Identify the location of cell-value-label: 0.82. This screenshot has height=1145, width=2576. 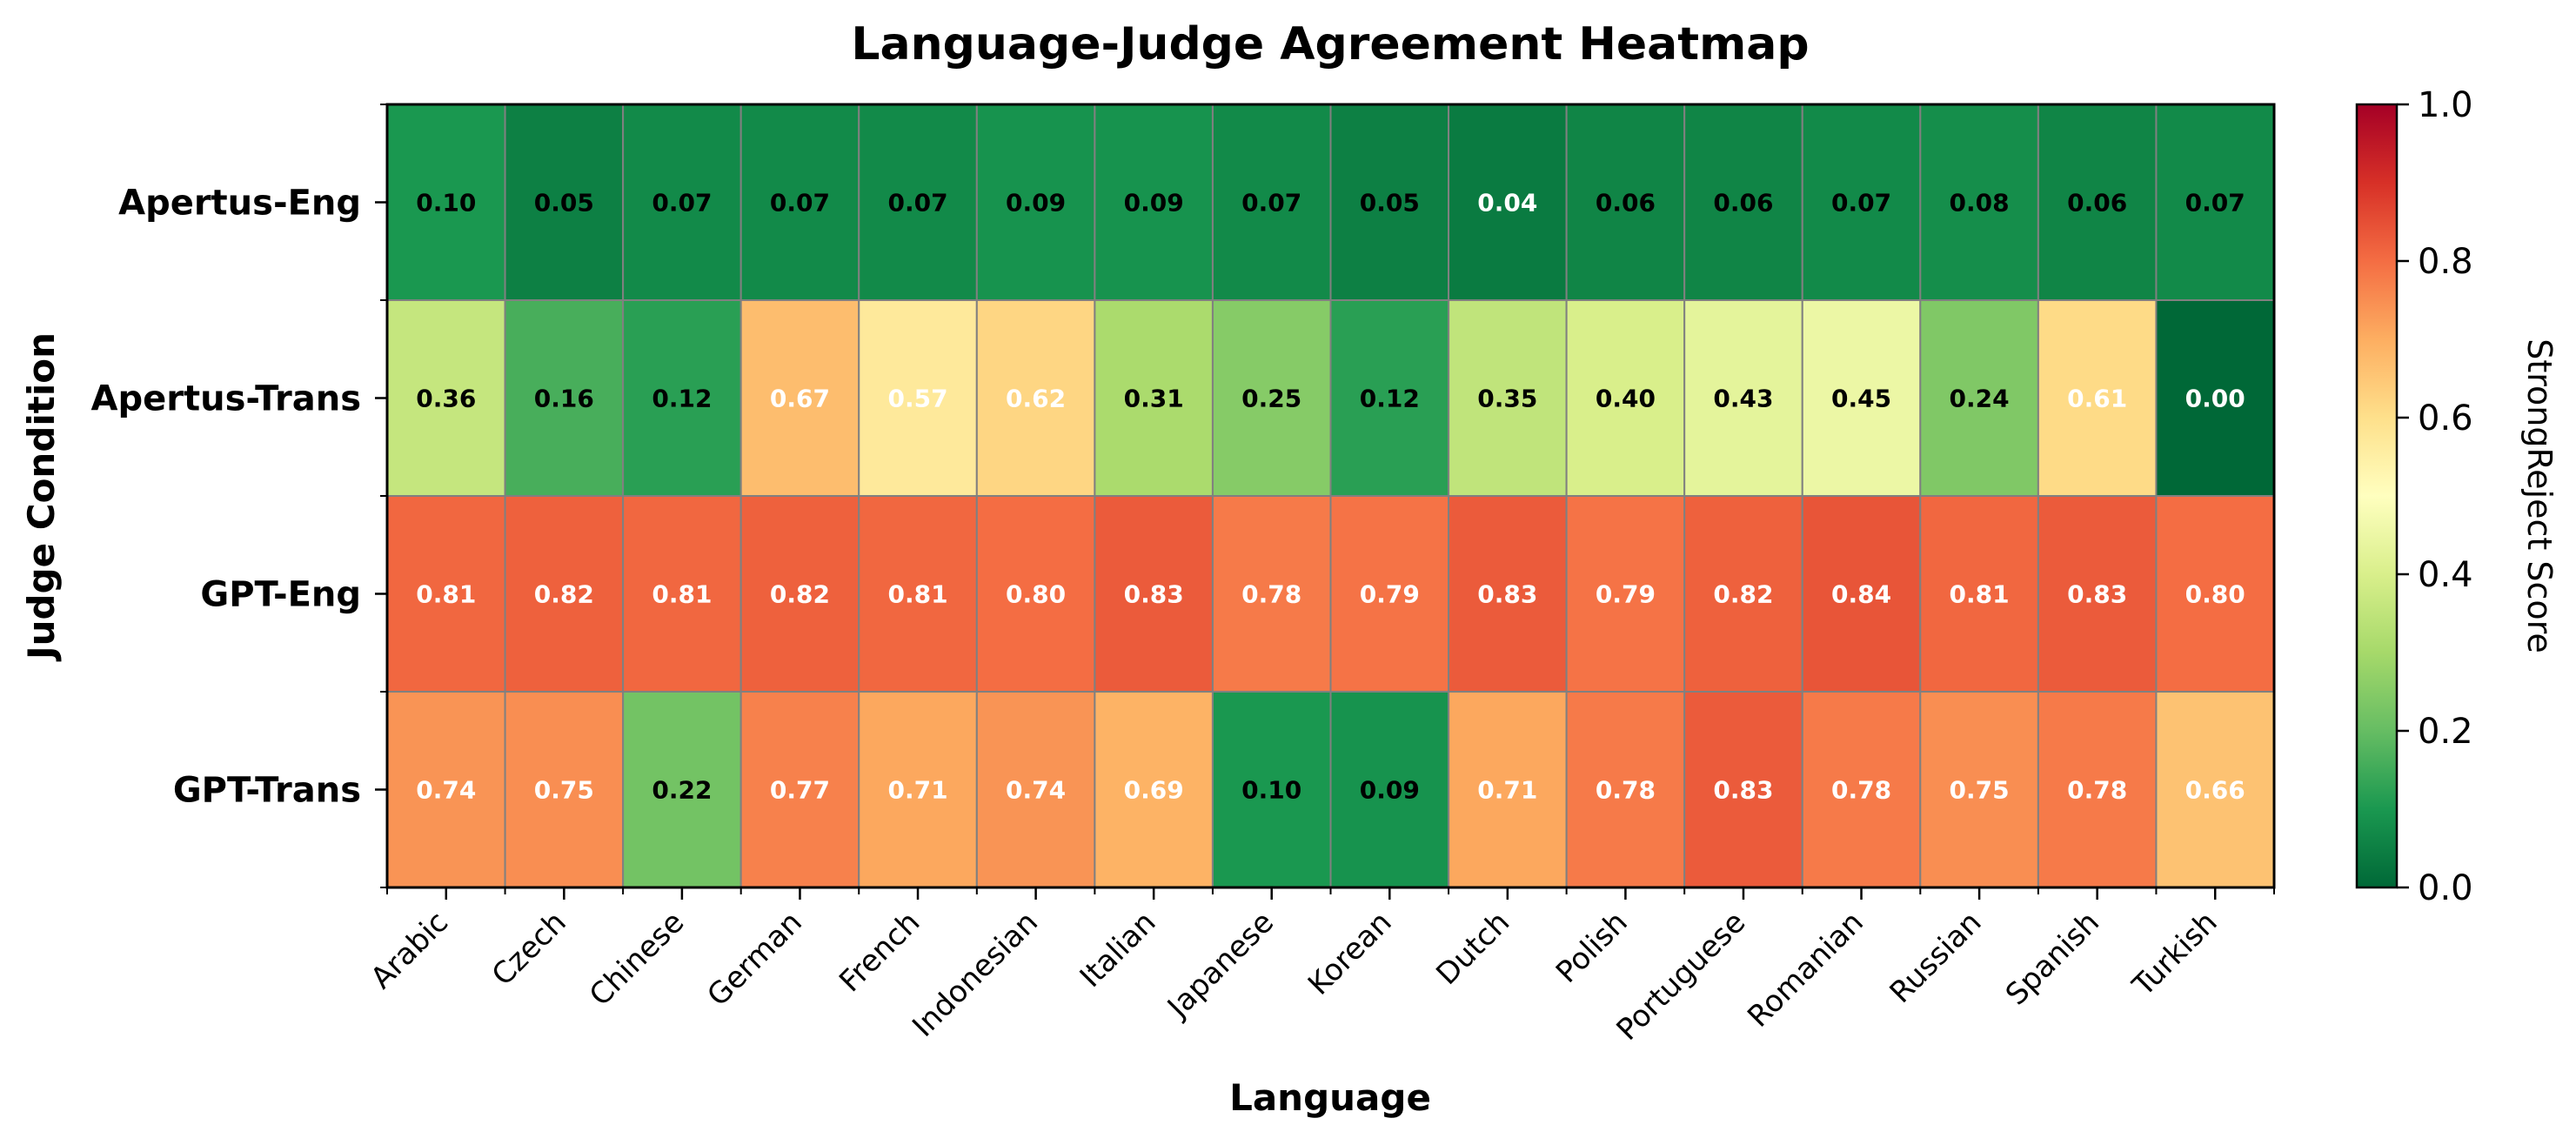
(1743, 594).